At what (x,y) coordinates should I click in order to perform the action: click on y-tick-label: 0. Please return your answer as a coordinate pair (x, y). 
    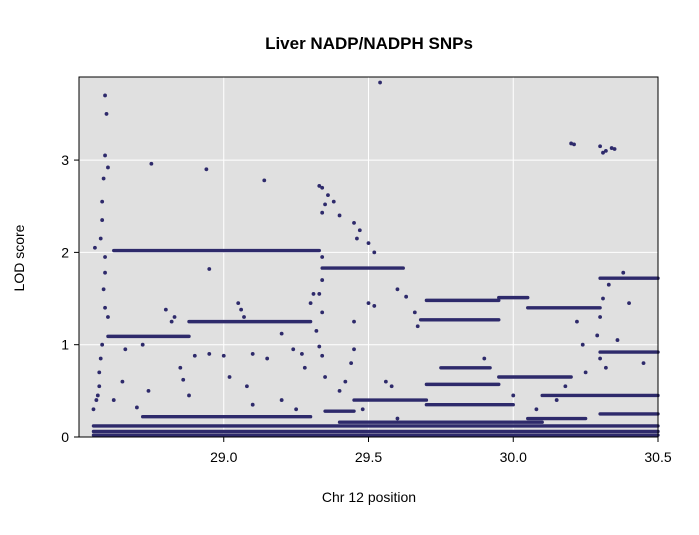
    Looking at the image, I should click on (65, 437).